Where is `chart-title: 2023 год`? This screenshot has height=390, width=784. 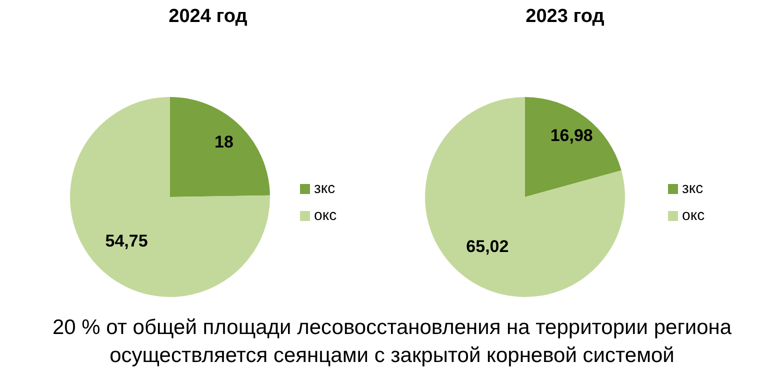 chart-title: 2023 год is located at coordinates (565, 17).